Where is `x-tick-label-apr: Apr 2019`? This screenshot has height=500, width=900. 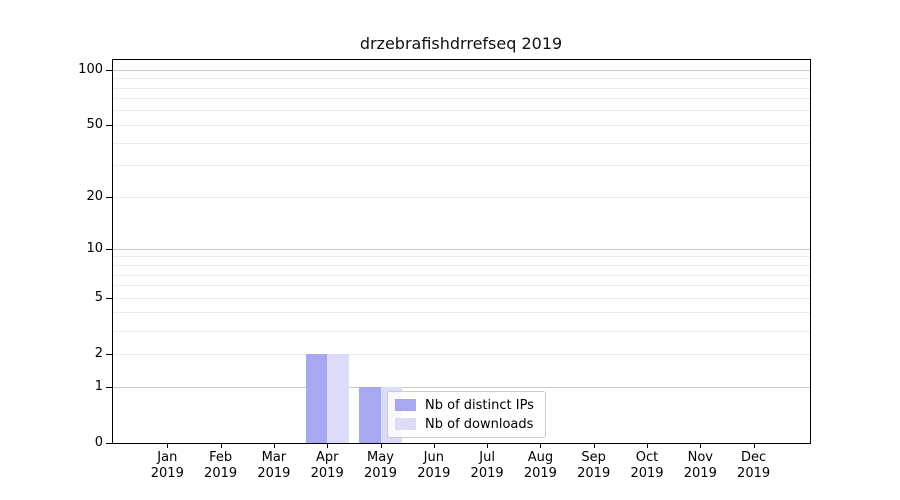 x-tick-label-apr: Apr 2019 is located at coordinates (327, 465).